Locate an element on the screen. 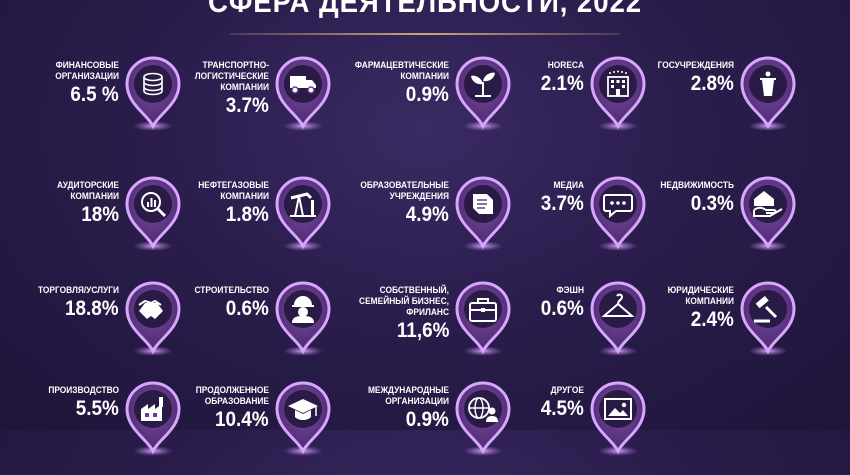  industry-label: ЮРИДИЧЕСКИЕ КОМПАНИИ is located at coordinates (700, 296).